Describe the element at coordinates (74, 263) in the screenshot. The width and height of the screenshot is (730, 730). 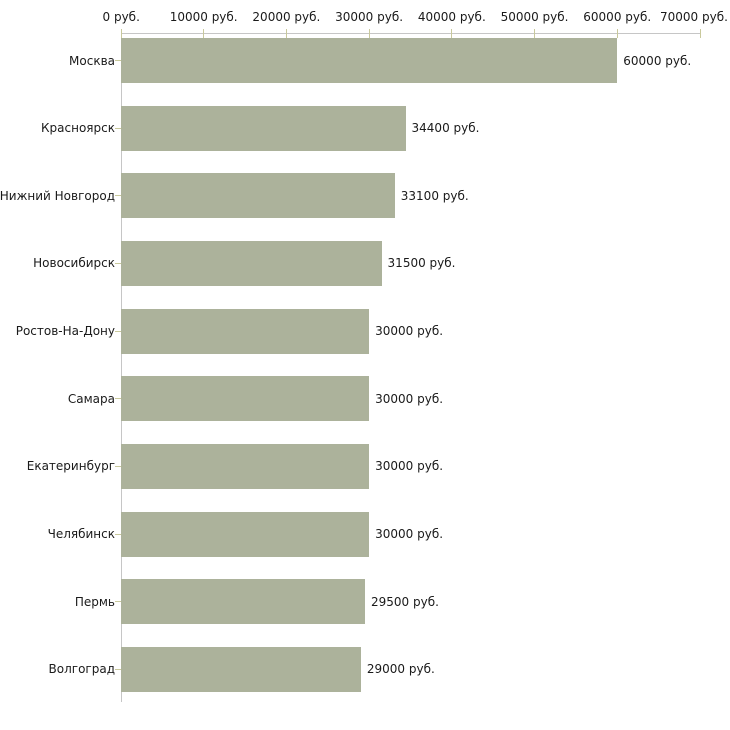
I see `category-label: Новосибирск` at that location.